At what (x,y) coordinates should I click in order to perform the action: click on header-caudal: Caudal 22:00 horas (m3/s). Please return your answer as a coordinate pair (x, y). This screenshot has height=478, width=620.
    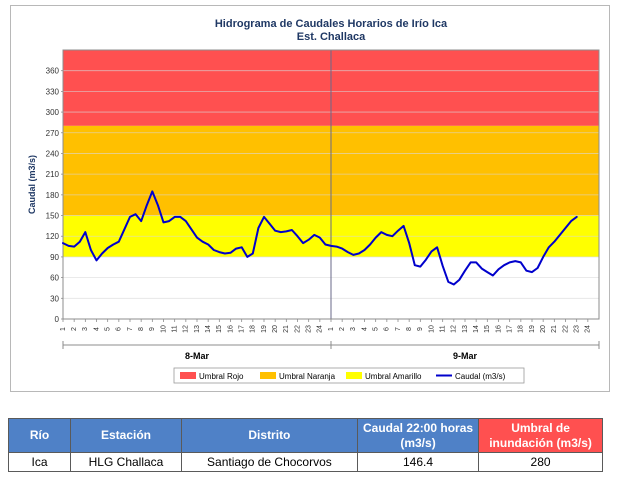
    Looking at the image, I should click on (418, 435).